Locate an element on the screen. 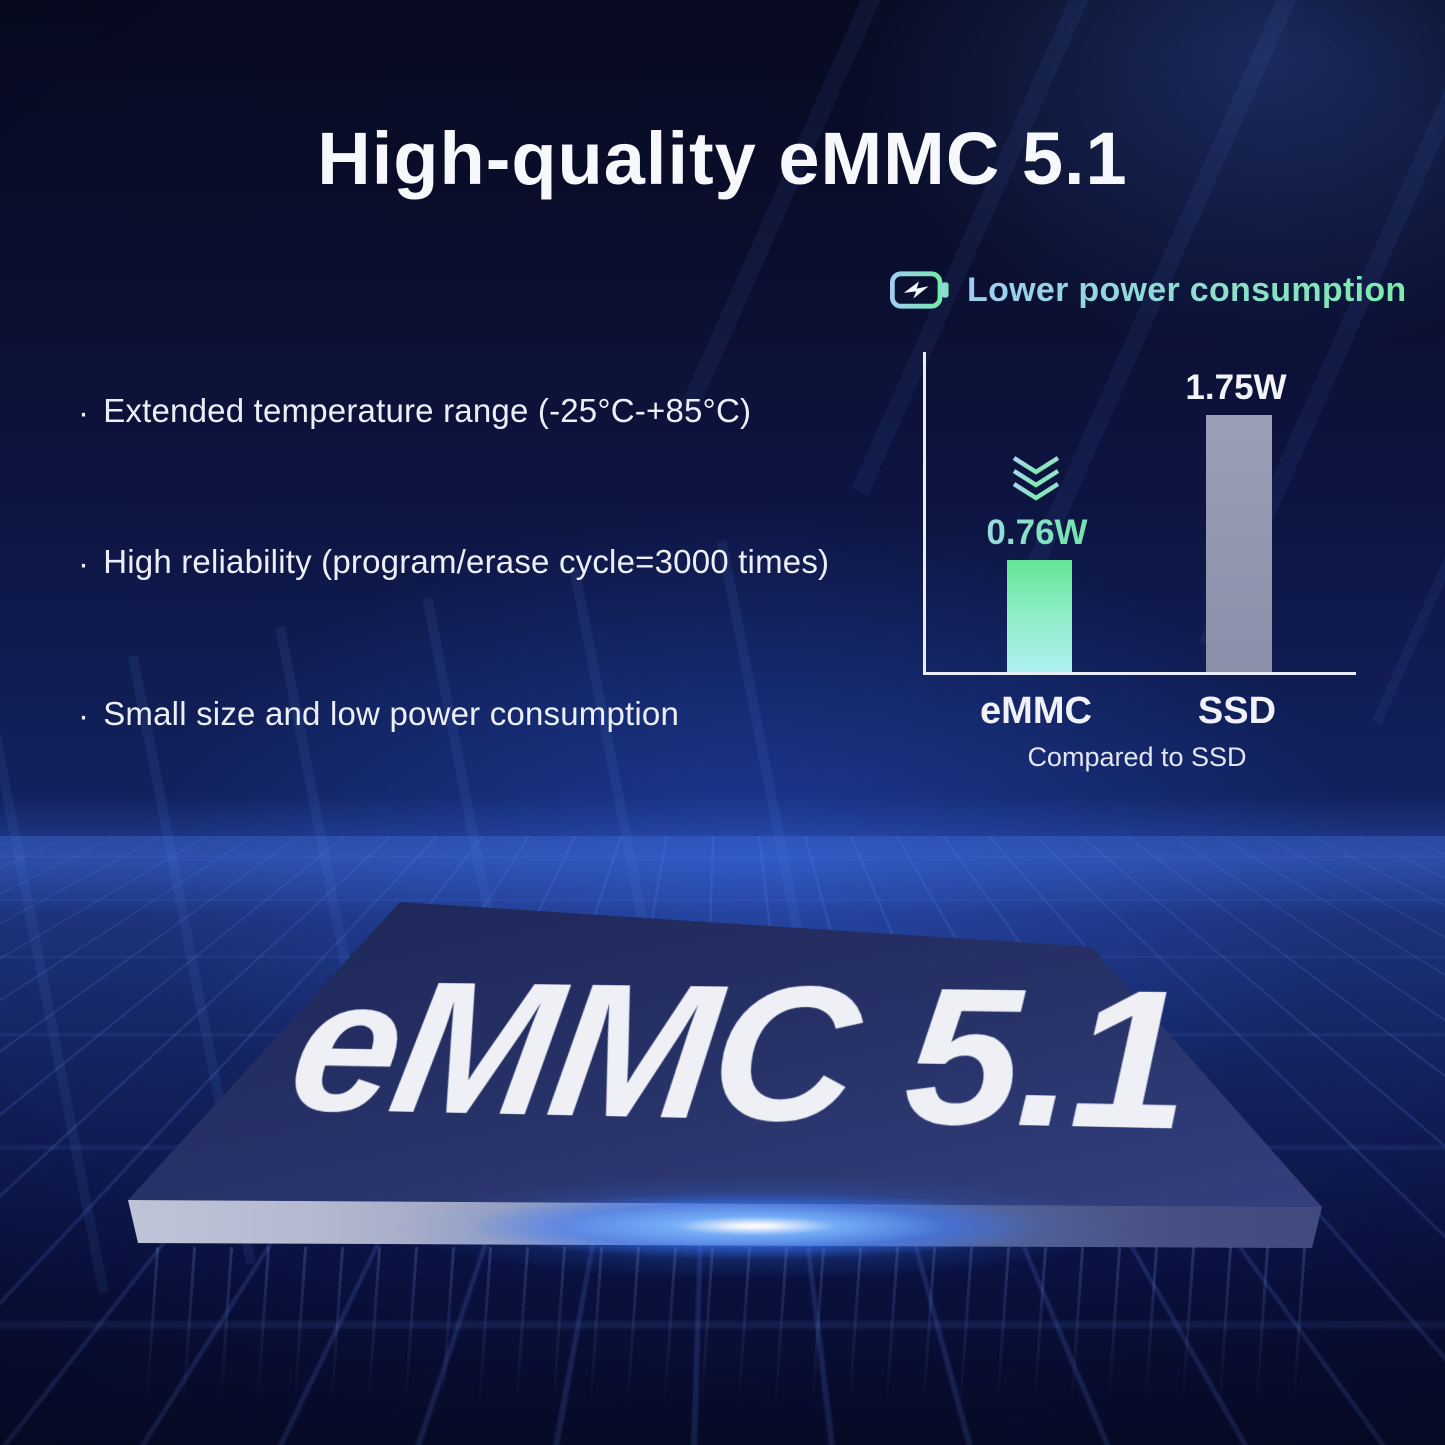 The height and width of the screenshot is (1445, 1445). feature-item: · Small size and low power consumption is located at coordinates (453, 715).